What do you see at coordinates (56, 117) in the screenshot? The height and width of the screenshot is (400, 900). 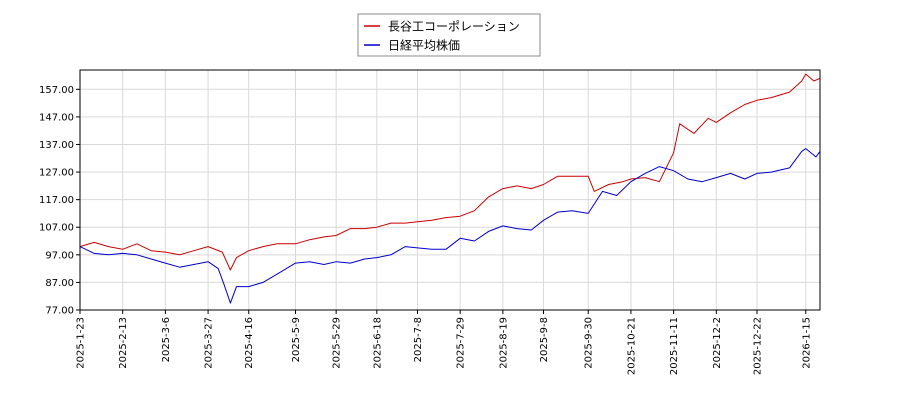 I see `y-tick-label: 147.00` at bounding box center [56, 117].